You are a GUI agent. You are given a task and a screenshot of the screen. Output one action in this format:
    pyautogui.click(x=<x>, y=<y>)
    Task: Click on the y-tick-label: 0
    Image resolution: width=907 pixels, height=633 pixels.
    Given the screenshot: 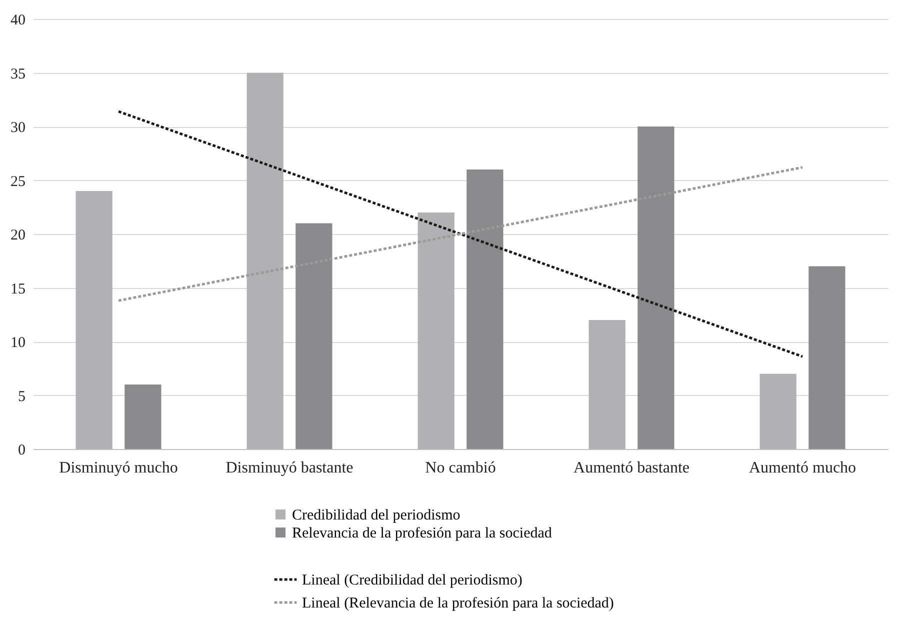 What is the action you would take?
    pyautogui.click(x=22, y=450)
    